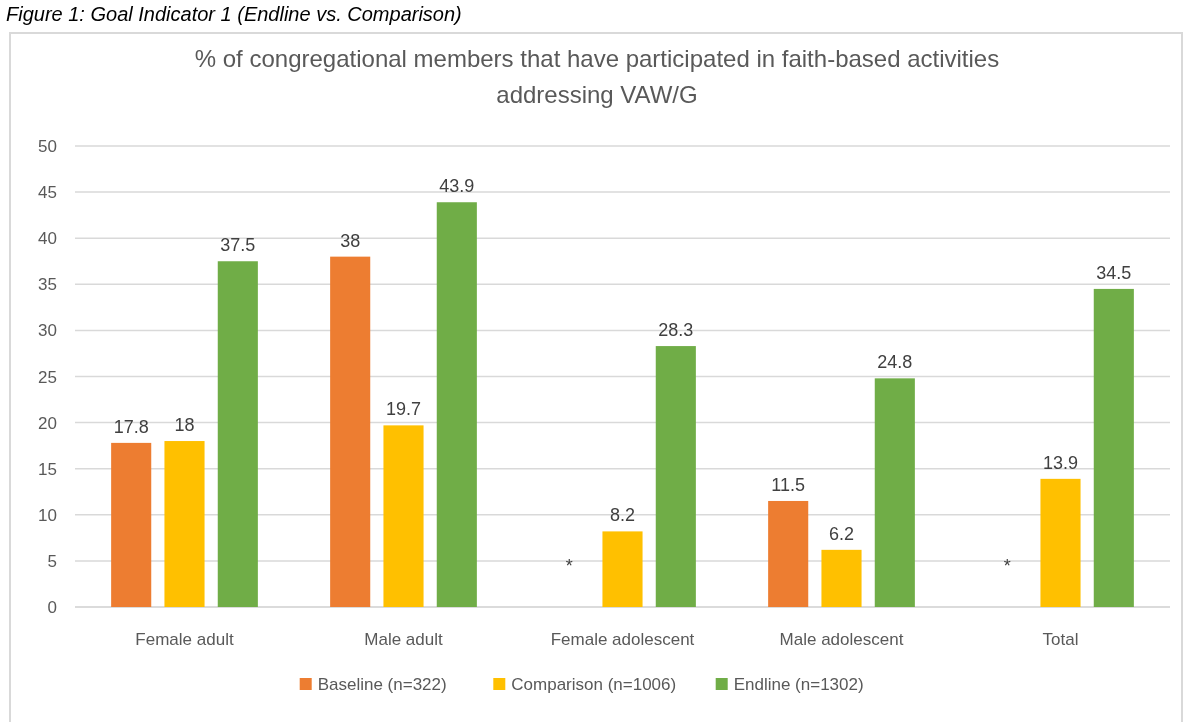  What do you see at coordinates (597, 76) in the screenshot?
I see `chart-title: % of congregational members that have participated in faith-based activities addressing VAW/G` at bounding box center [597, 76].